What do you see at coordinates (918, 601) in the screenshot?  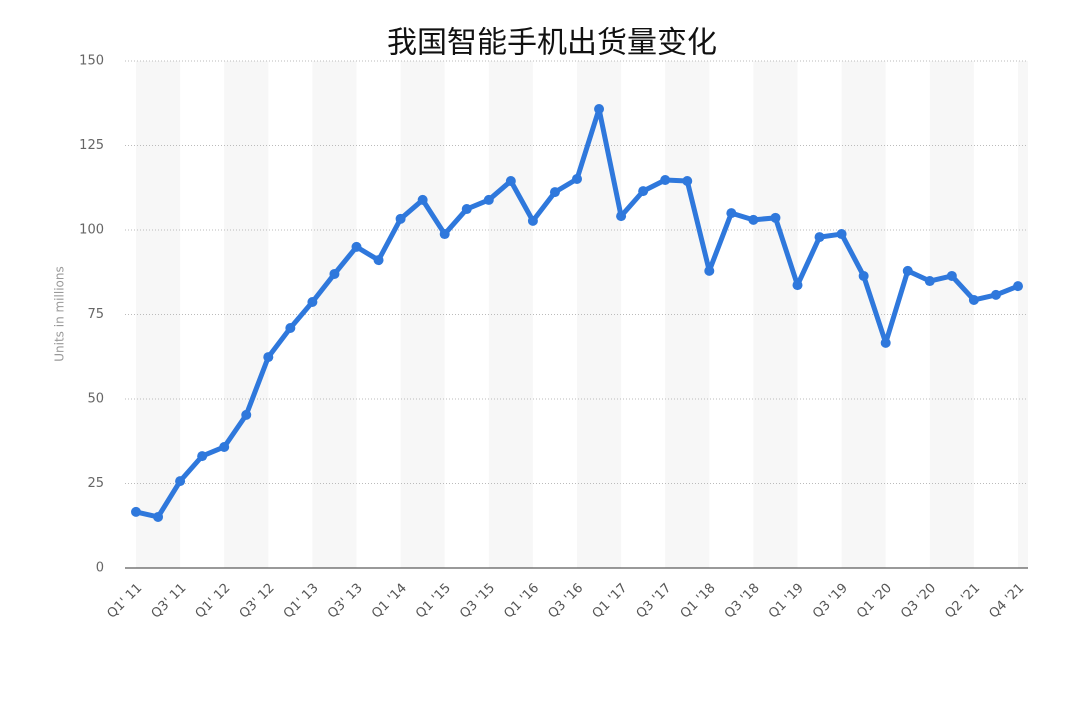 I see `x-tick-label: Q3 '20` at bounding box center [918, 601].